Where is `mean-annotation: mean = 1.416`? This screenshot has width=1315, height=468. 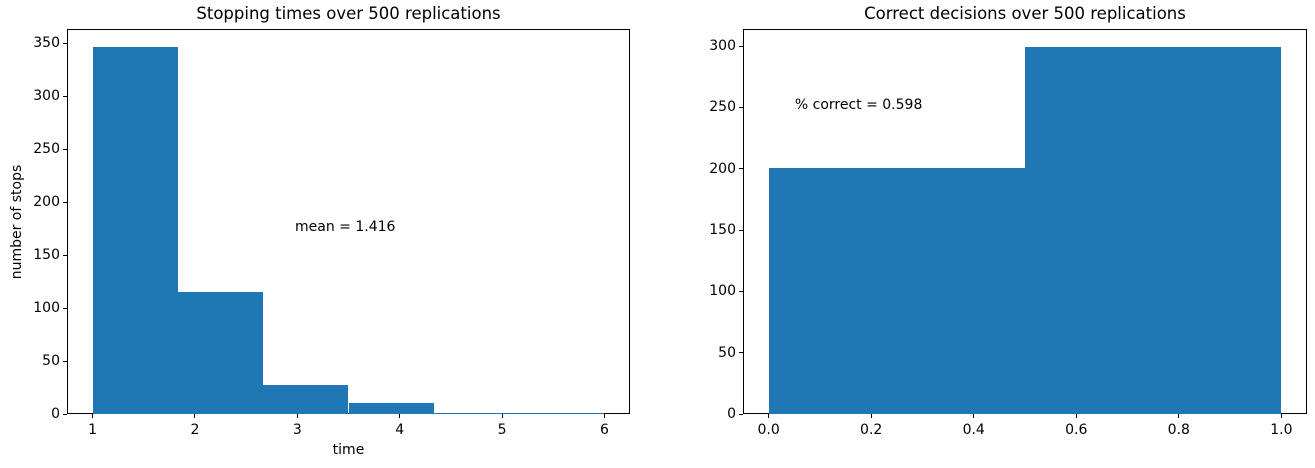 mean-annotation: mean = 1.416 is located at coordinates (345, 226).